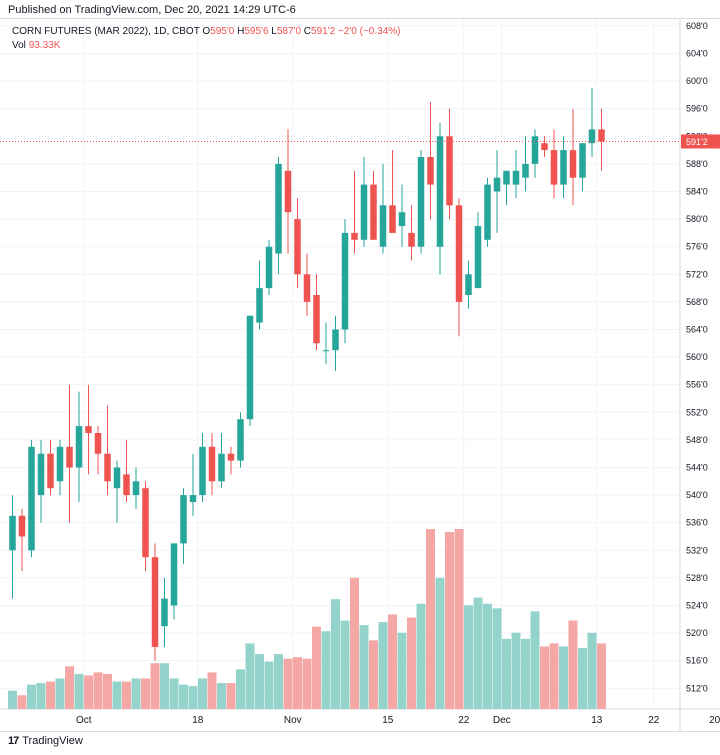  Describe the element at coordinates (388, 720) in the screenshot. I see `x-tick-label: 15` at that location.